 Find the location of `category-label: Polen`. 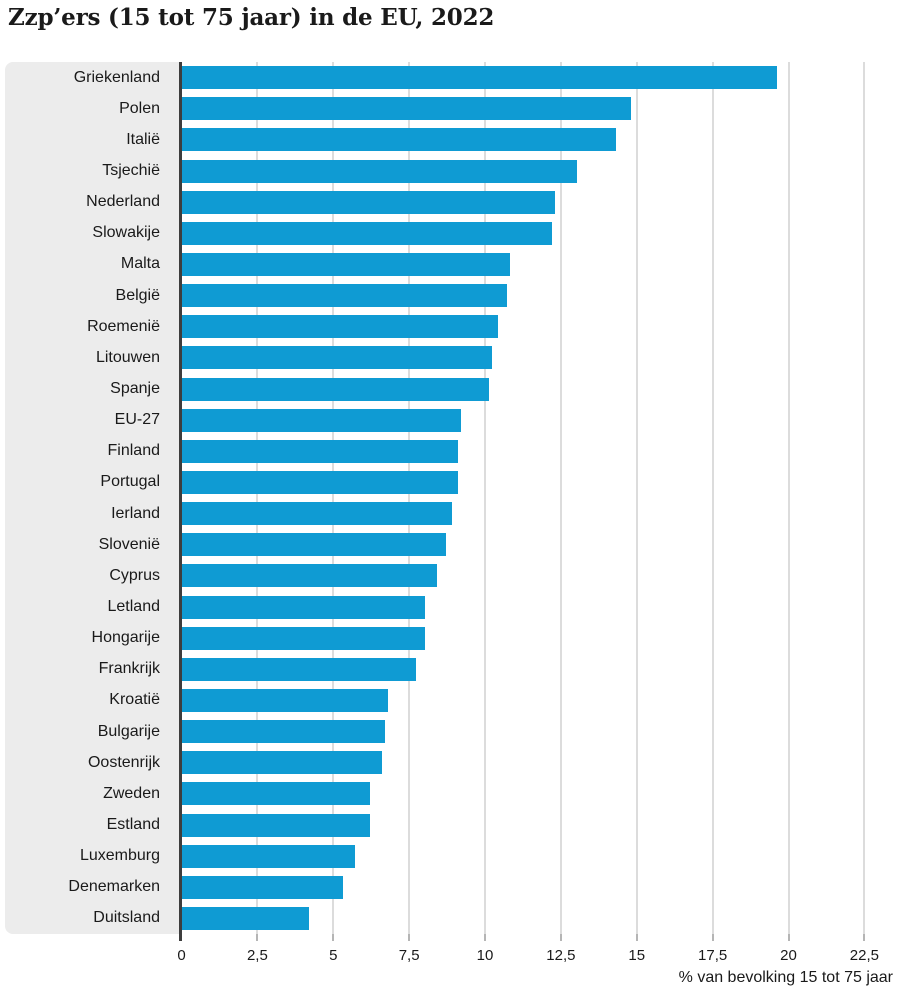

category-label: Polen is located at coordinates (139, 108).